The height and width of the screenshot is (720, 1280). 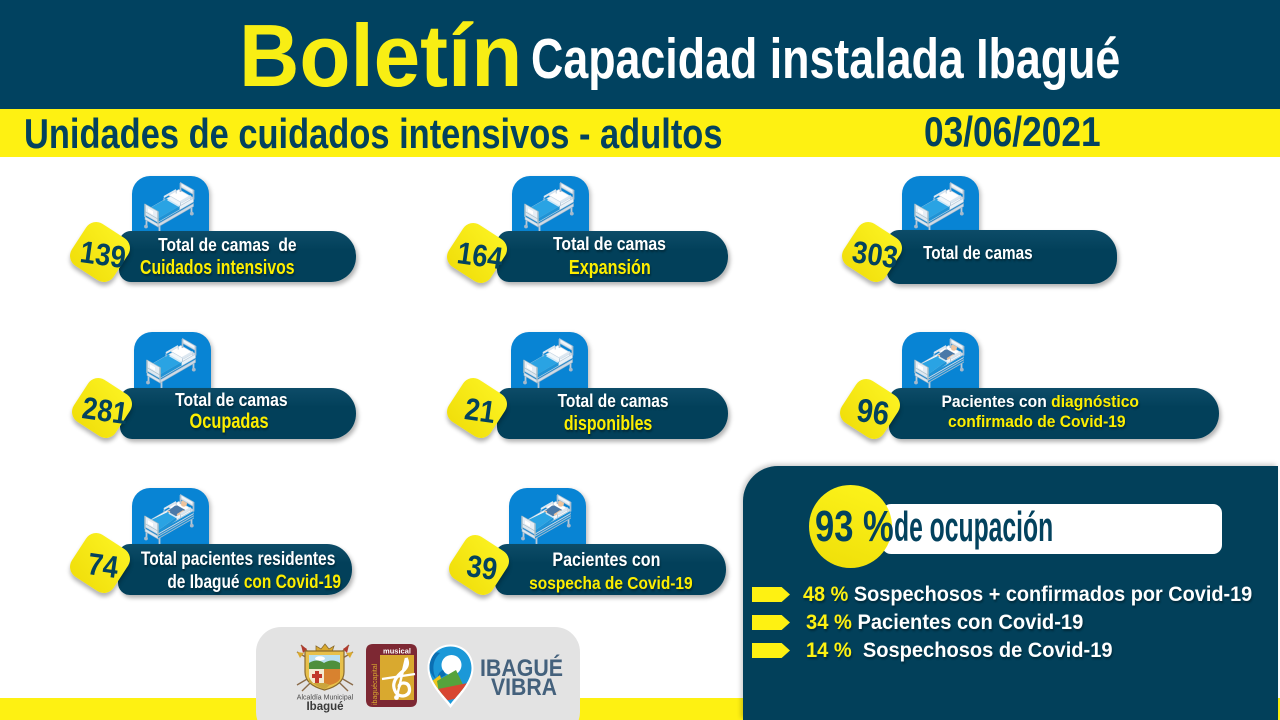 What do you see at coordinates (324, 707) in the screenshot?
I see `svg-text: Ibagué` at bounding box center [324, 707].